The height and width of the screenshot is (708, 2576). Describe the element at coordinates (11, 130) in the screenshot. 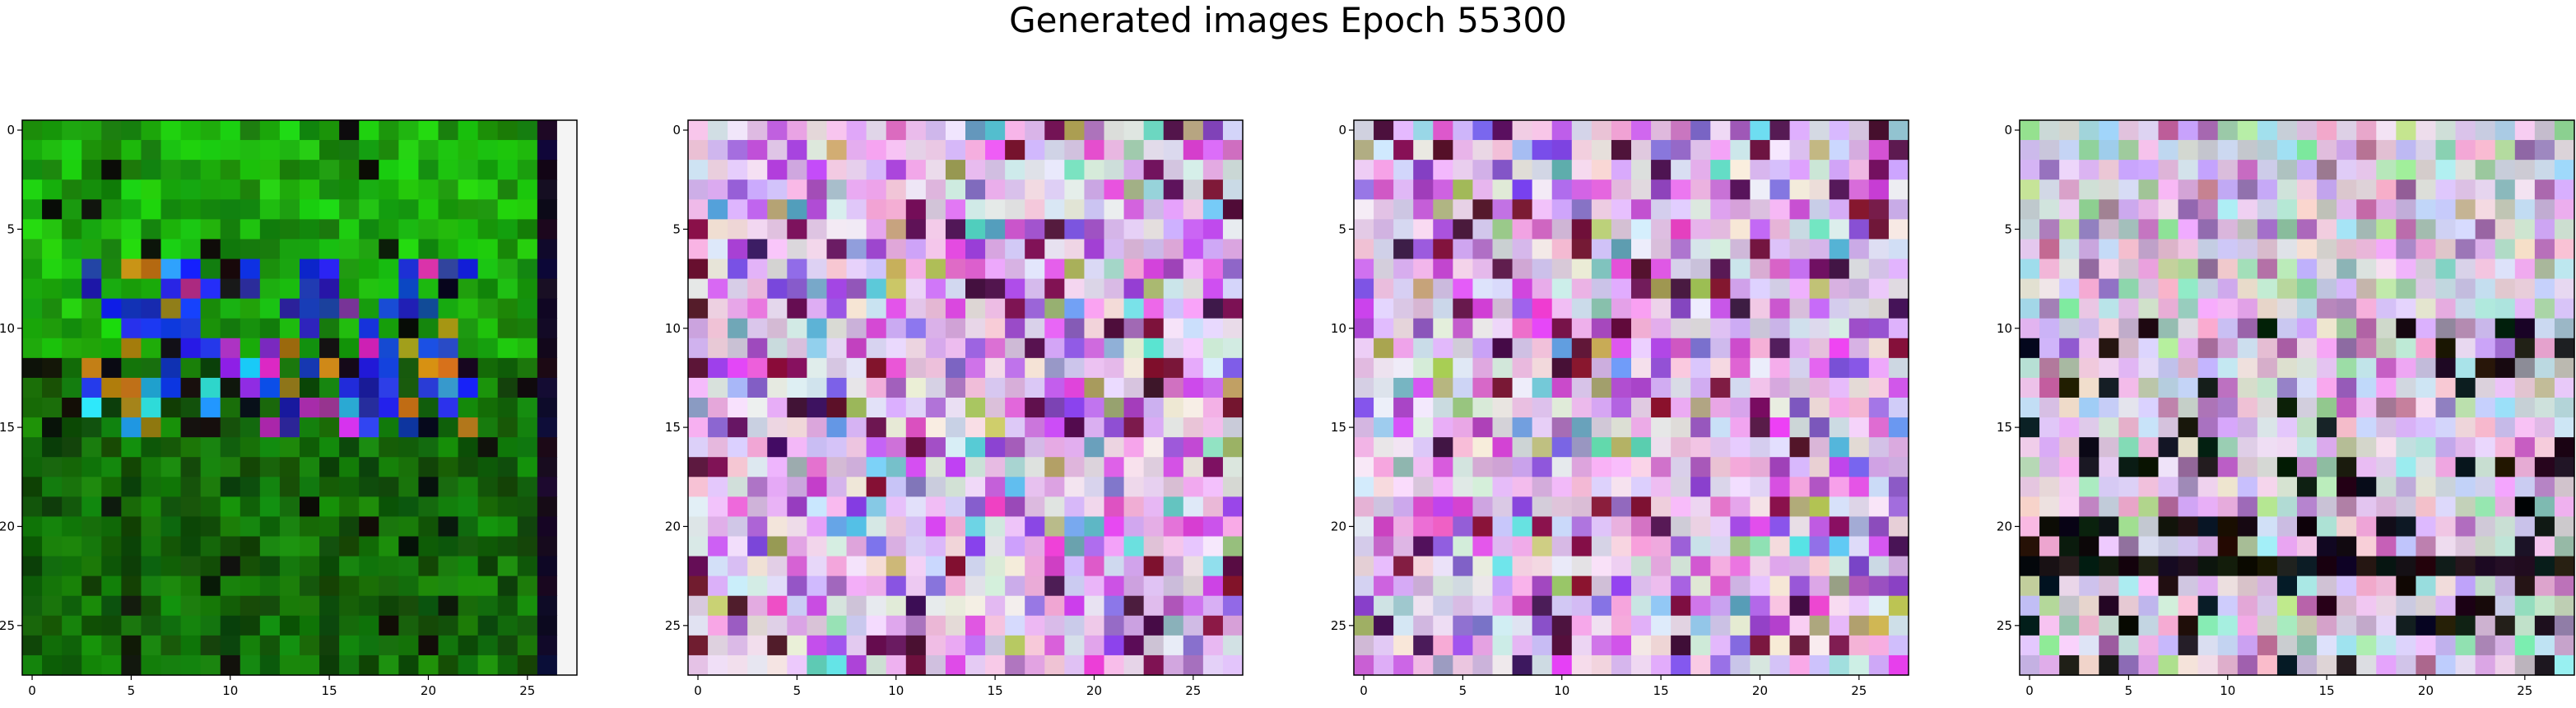

I see `y-tick-label: 0` at that location.